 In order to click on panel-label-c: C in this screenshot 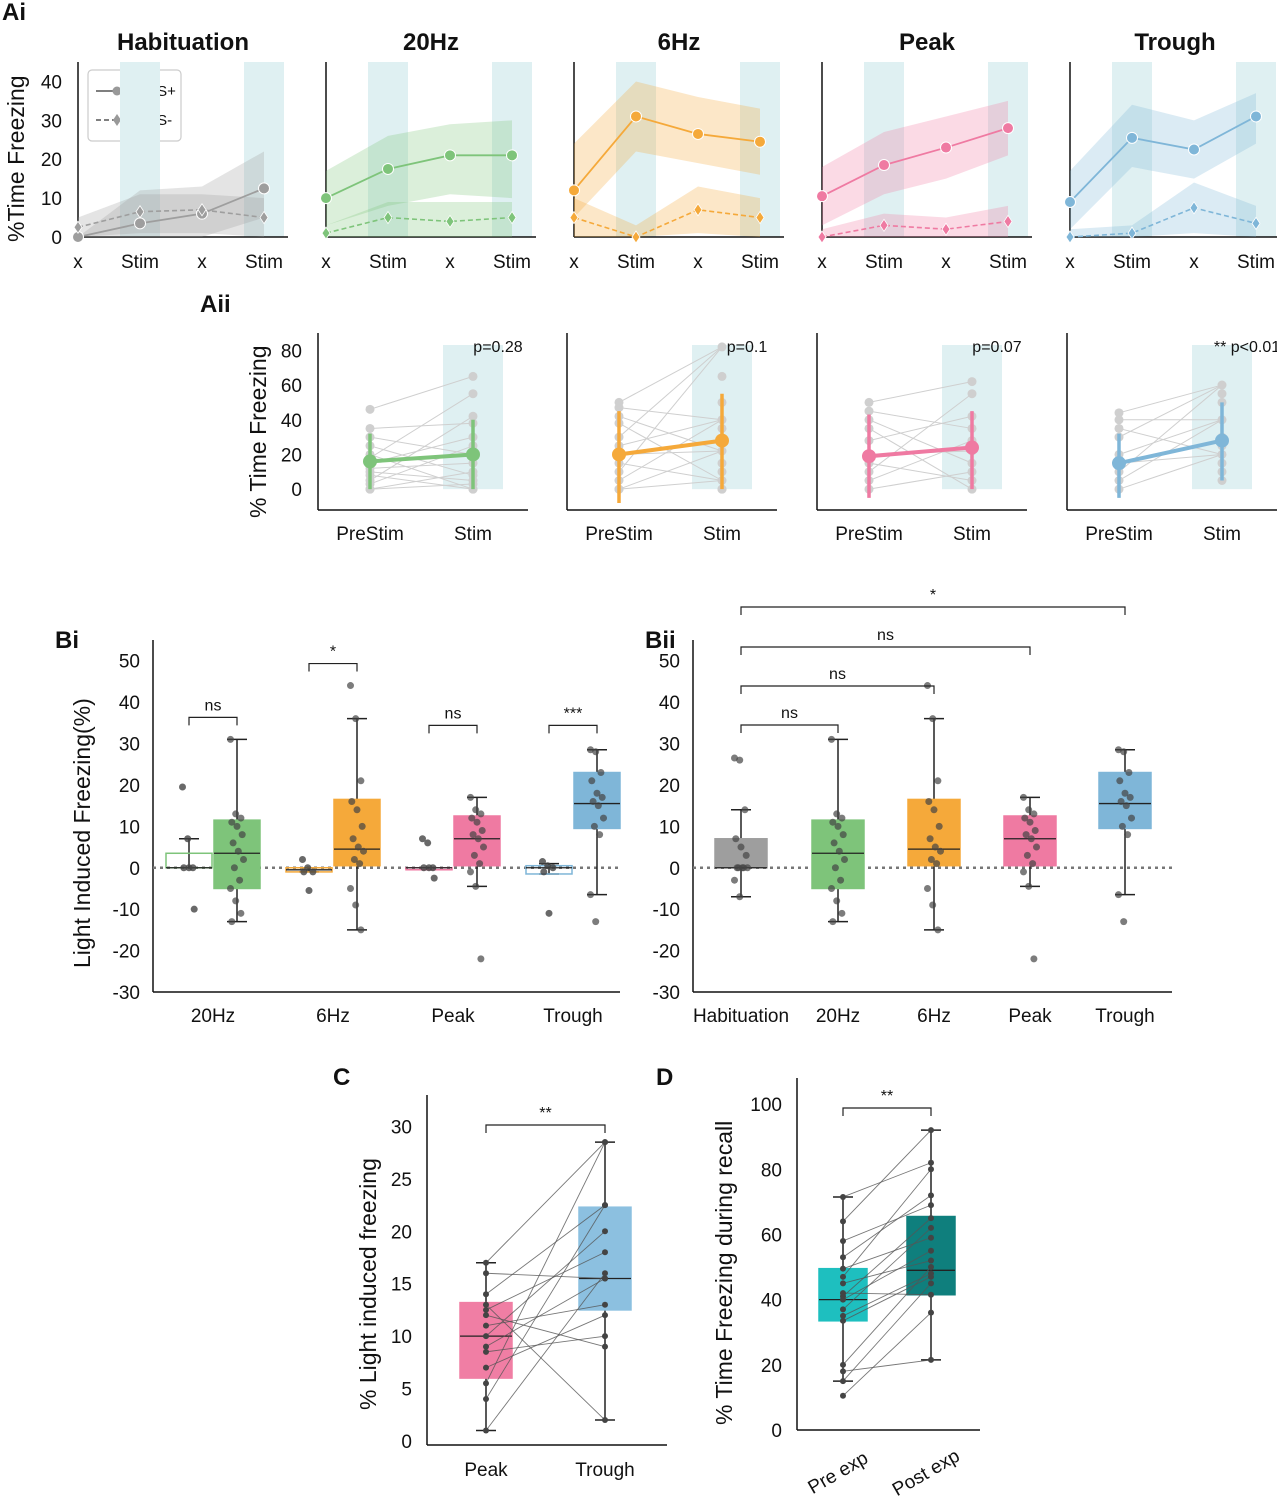, I will do `click(341, 1077)`.